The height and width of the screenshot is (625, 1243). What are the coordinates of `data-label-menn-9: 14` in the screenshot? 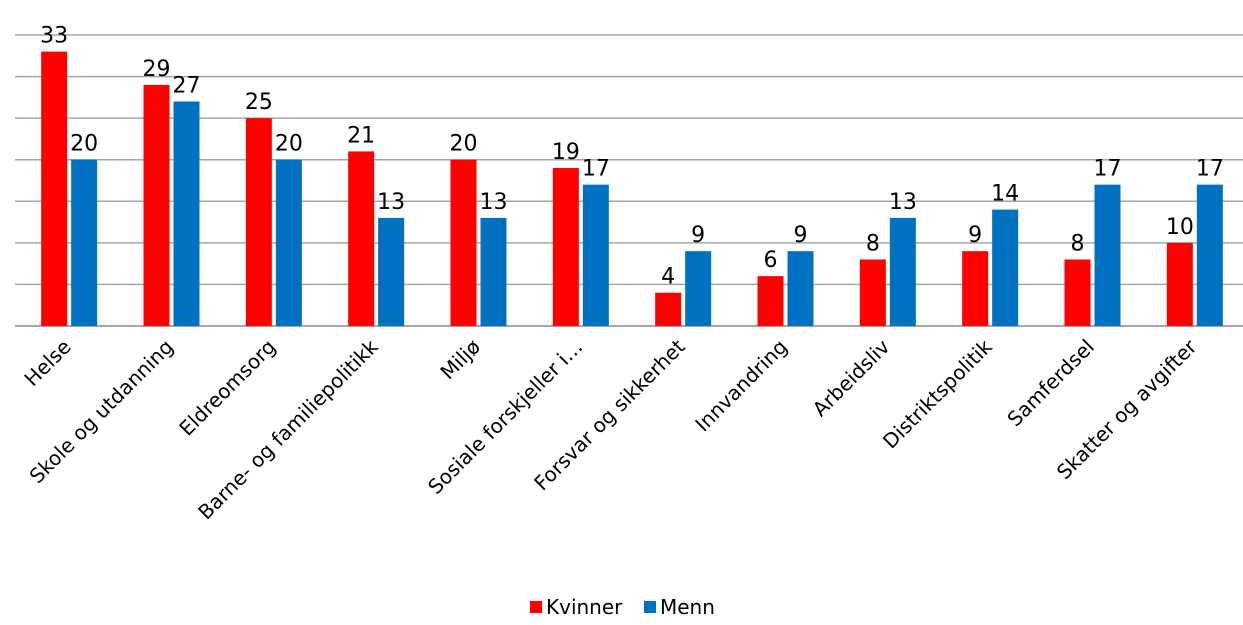 It's located at (1005, 194).